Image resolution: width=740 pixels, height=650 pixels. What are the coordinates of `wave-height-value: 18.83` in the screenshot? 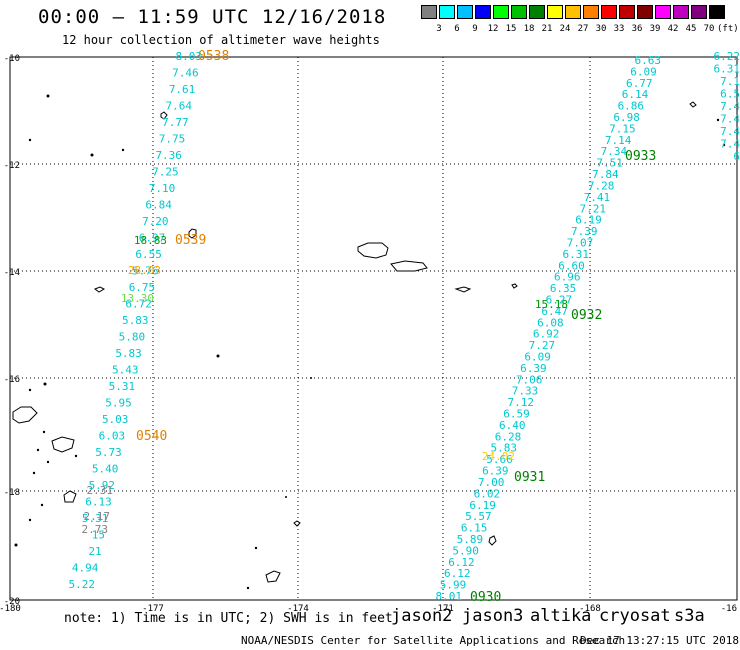 It's located at (150, 240).